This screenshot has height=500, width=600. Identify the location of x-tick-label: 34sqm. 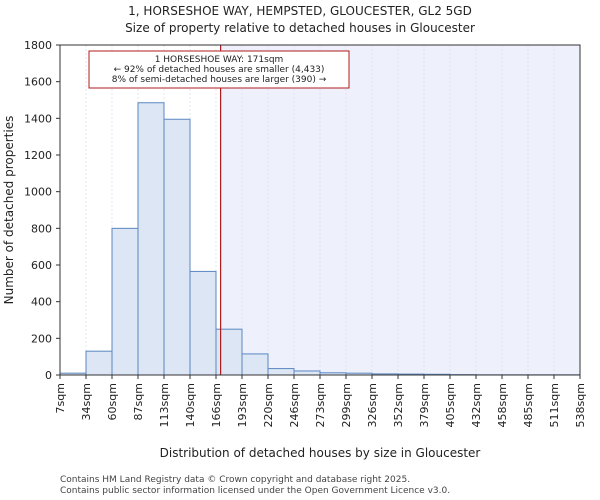
(86, 401).